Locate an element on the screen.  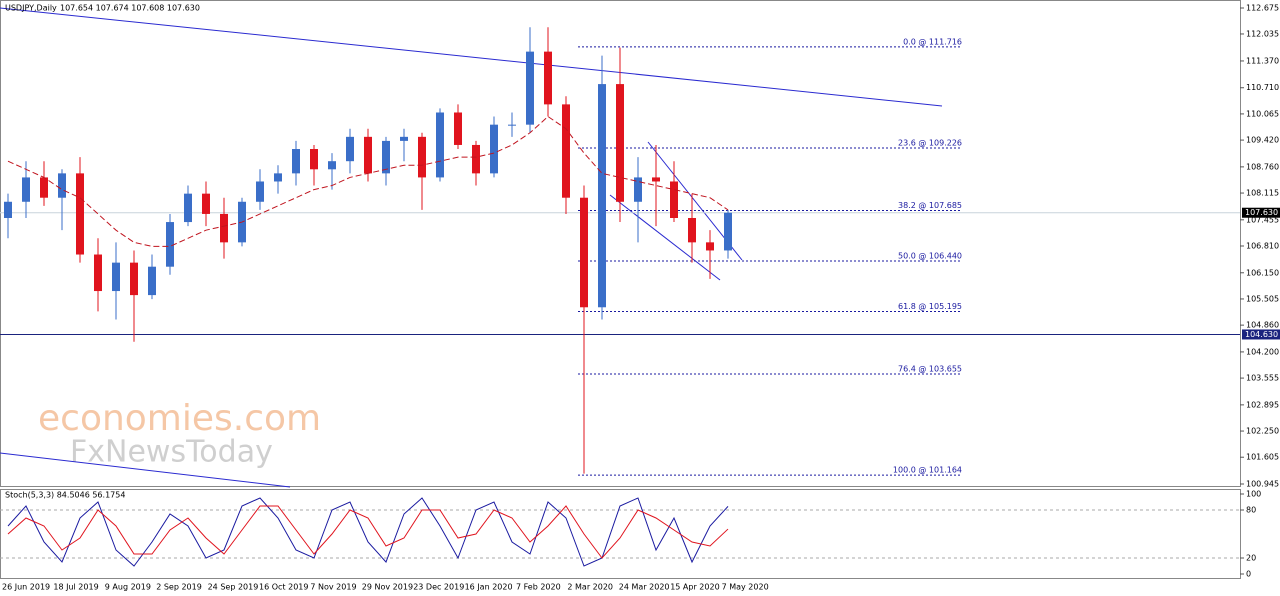
x-tick-label: 7 Nov 2019 is located at coordinates (333, 587).